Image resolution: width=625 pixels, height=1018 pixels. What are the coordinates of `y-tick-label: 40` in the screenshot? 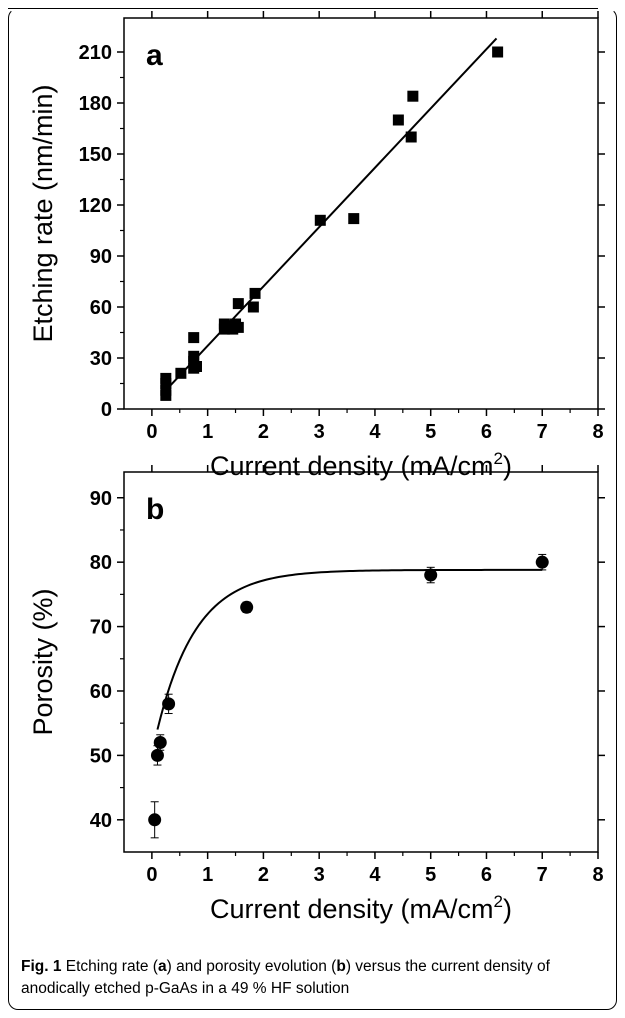 It's located at (101, 821).